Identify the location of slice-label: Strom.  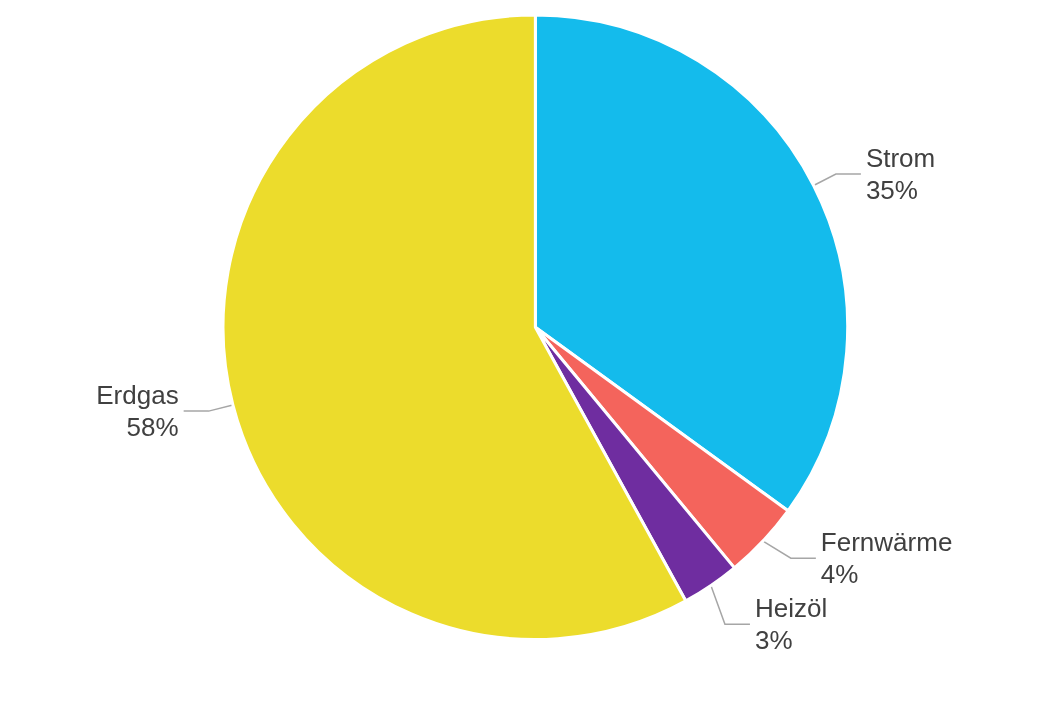
(900, 158).